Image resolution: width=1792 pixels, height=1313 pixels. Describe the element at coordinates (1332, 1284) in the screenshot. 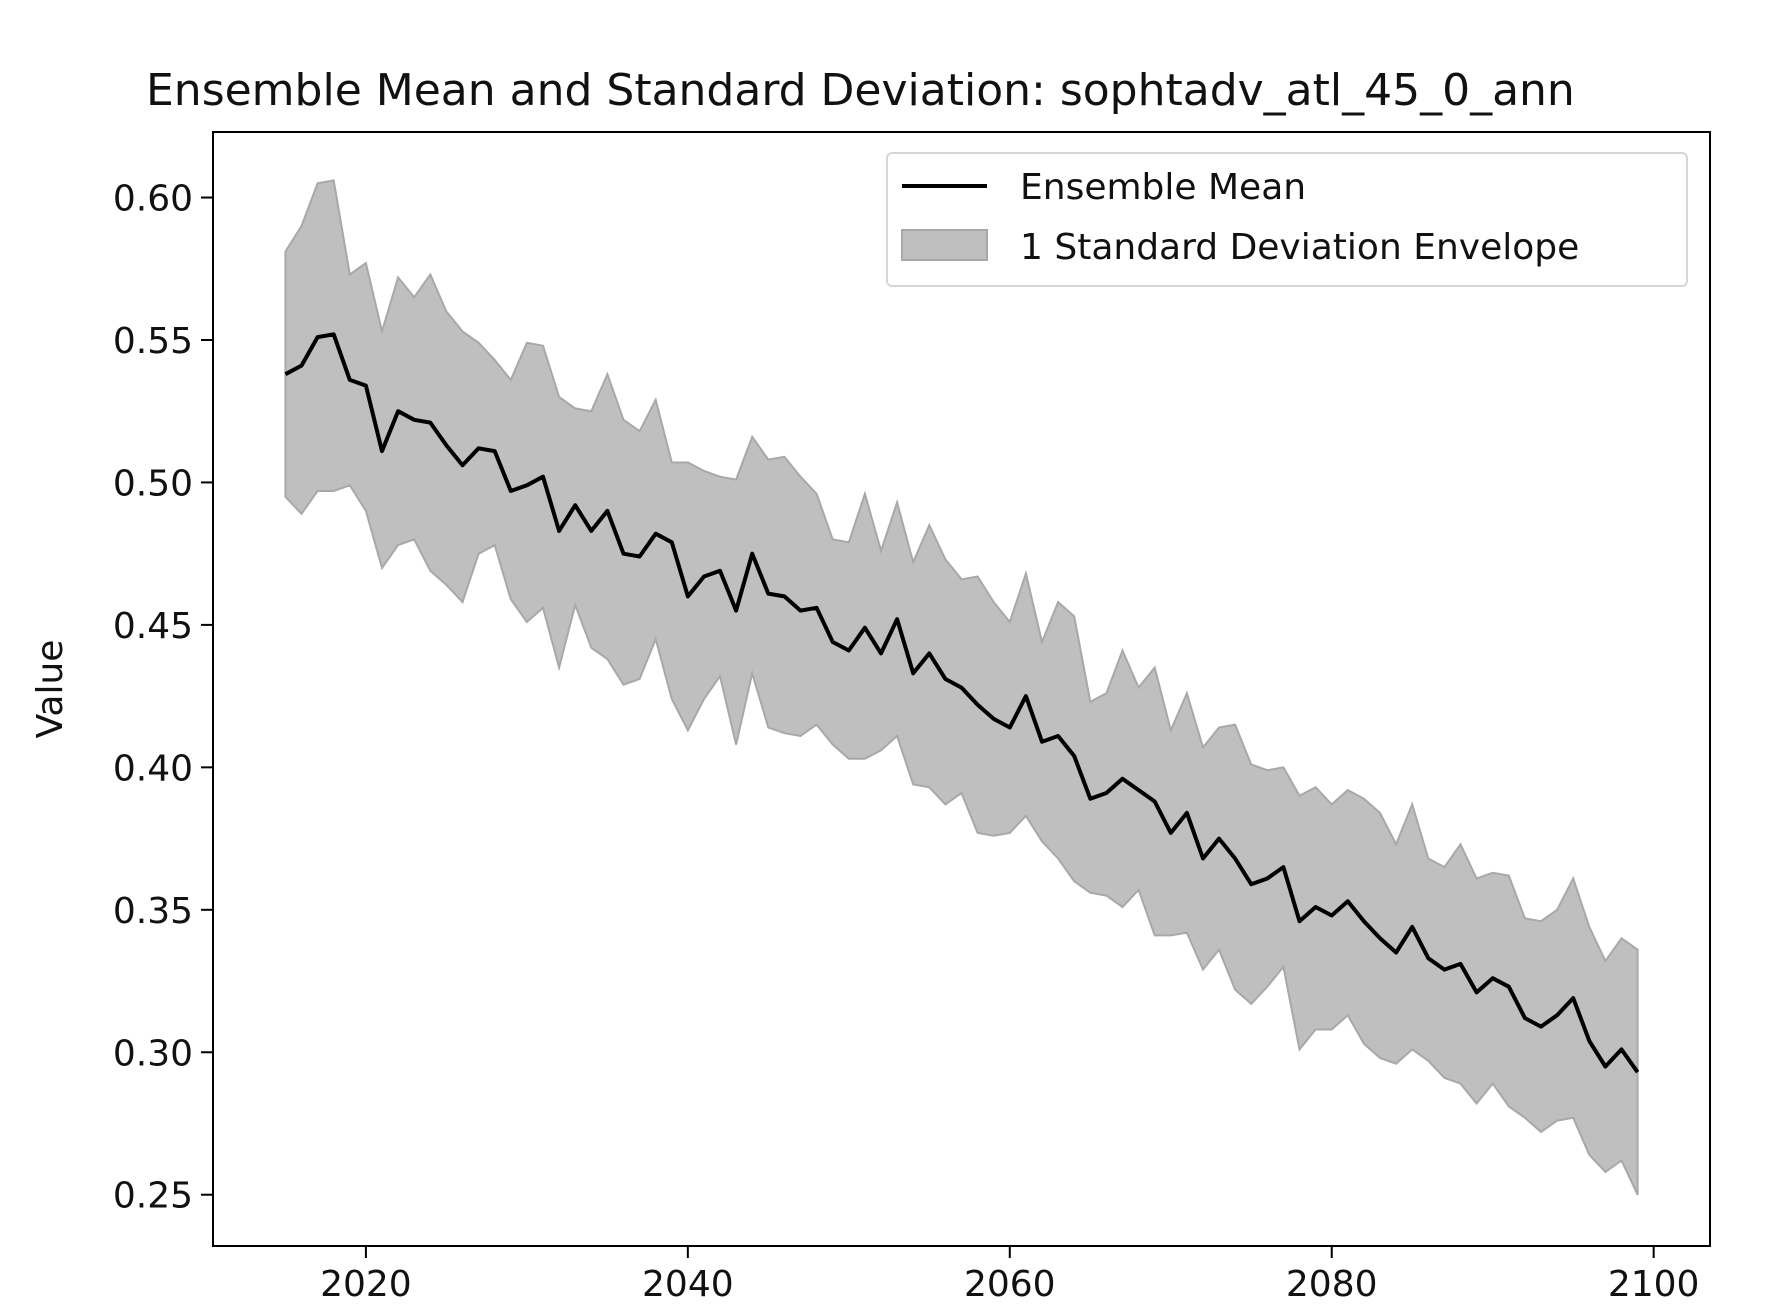

I see `x-tick-label: 2080` at that location.